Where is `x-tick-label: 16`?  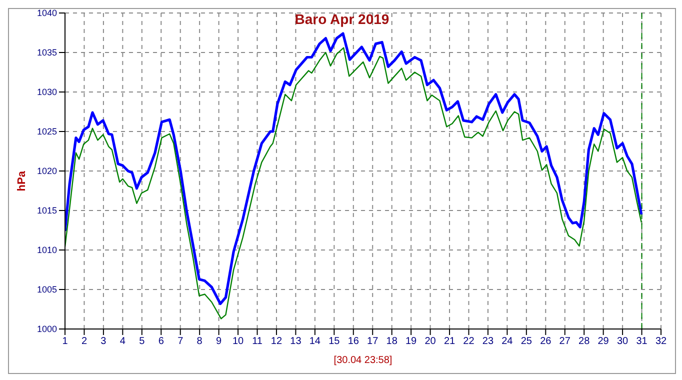 x-tick-label: 16 is located at coordinates (354, 342).